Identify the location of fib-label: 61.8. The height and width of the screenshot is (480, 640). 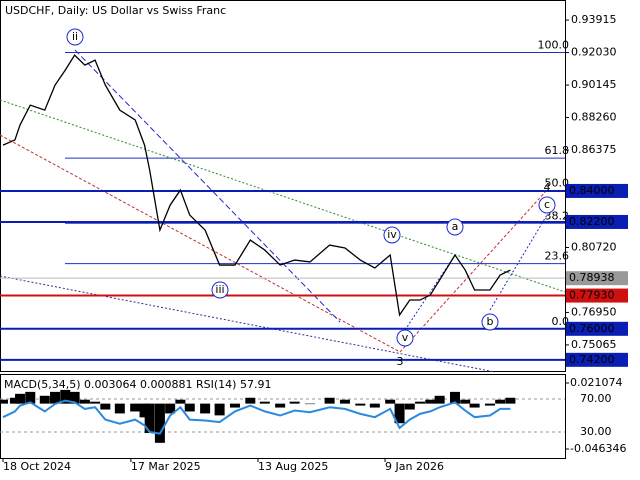
(557, 150).